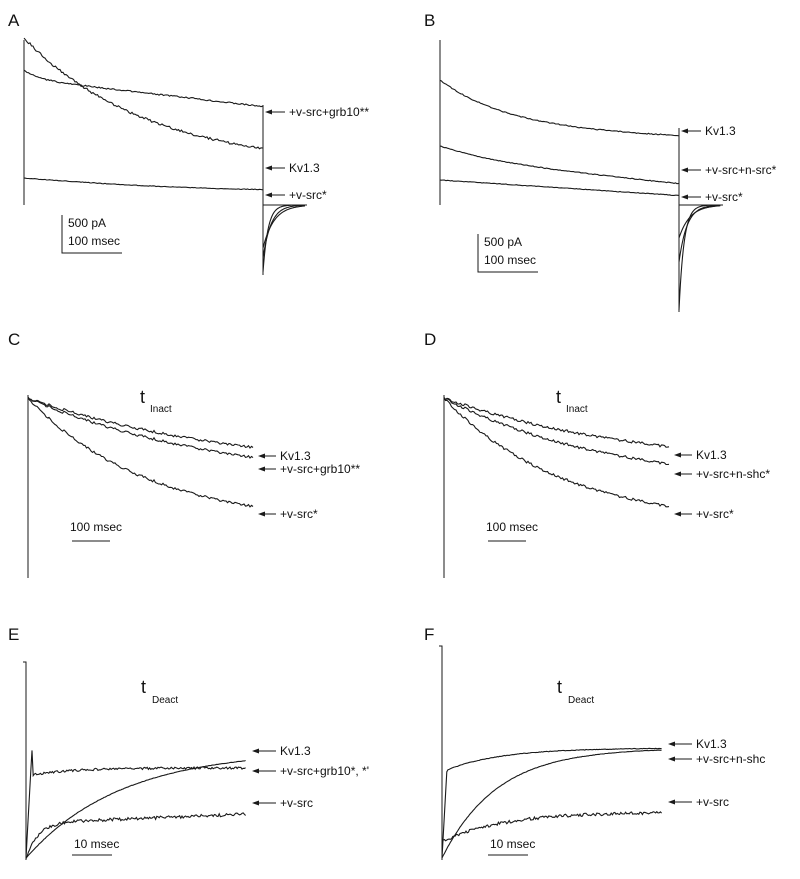  I want to click on panel-d: D Kv1.3 +v-src+n-shc* +v-src* t Inact 100 msec, so click(597, 454).